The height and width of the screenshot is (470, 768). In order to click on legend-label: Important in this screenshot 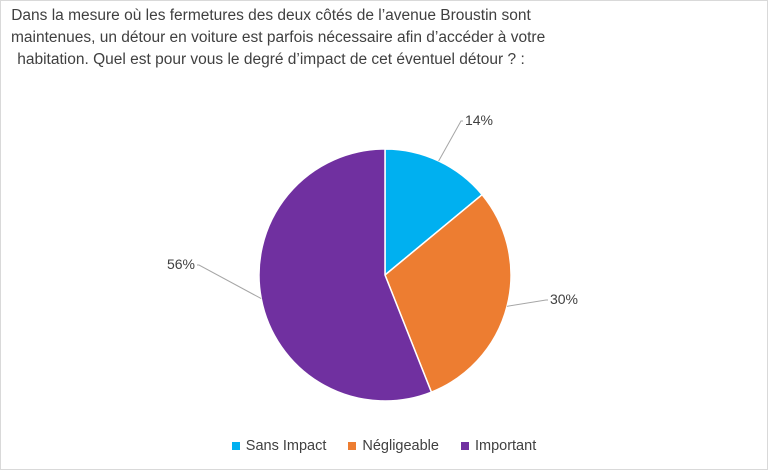, I will do `click(505, 446)`.